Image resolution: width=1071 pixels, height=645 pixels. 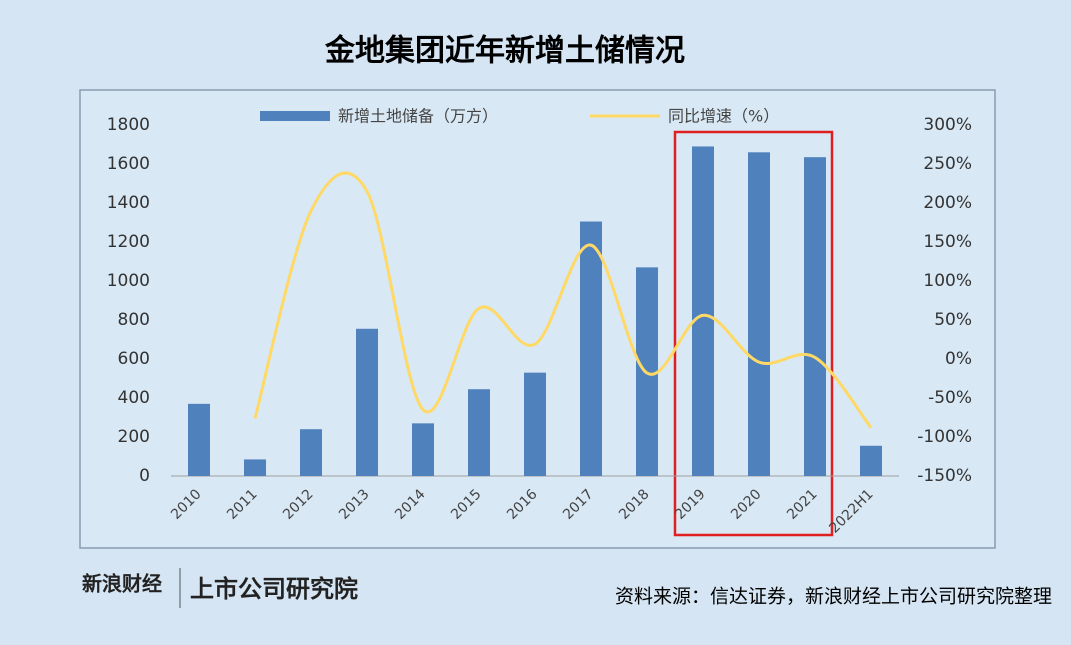 What do you see at coordinates (947, 164) in the screenshot?
I see `y2-tick-label: 250%` at bounding box center [947, 164].